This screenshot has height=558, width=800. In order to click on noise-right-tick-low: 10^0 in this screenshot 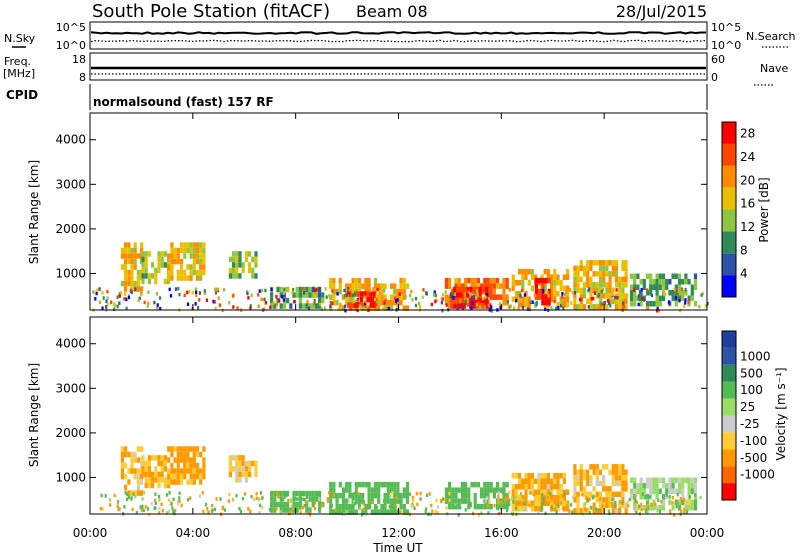, I will do `click(726, 45)`.